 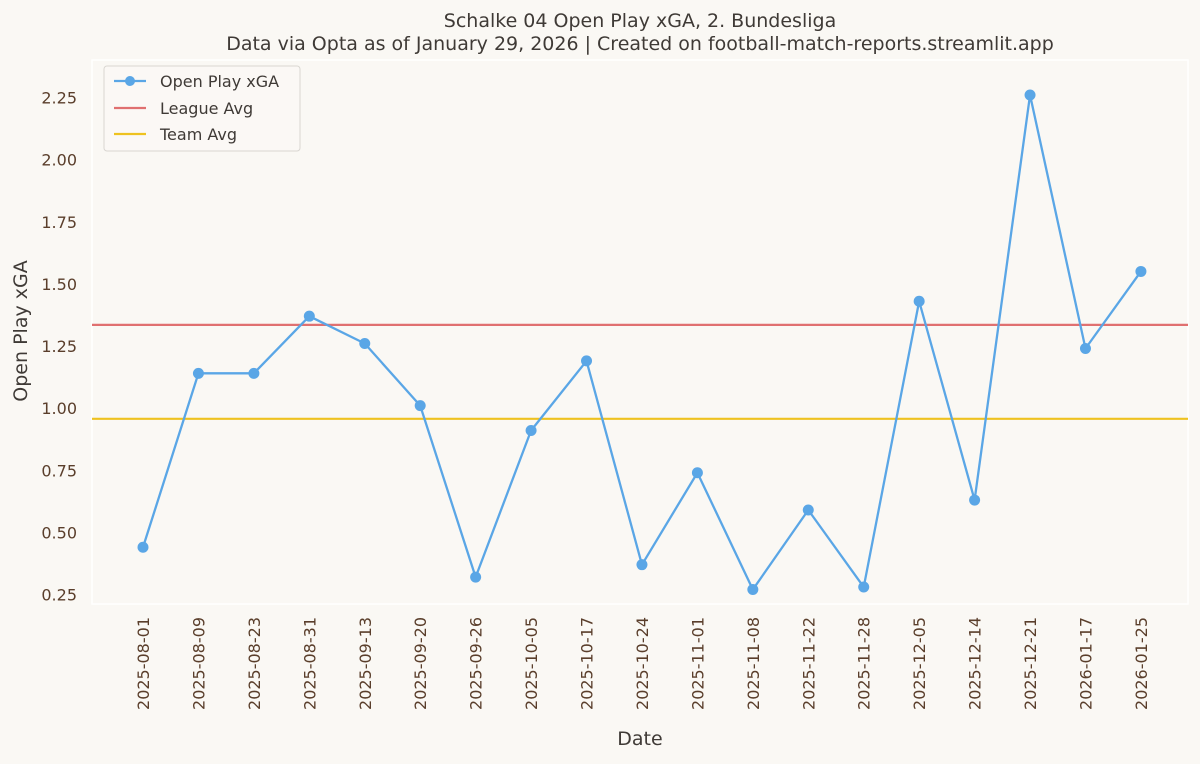 I want to click on y-tick-label: 1.50, so click(x=59, y=284).